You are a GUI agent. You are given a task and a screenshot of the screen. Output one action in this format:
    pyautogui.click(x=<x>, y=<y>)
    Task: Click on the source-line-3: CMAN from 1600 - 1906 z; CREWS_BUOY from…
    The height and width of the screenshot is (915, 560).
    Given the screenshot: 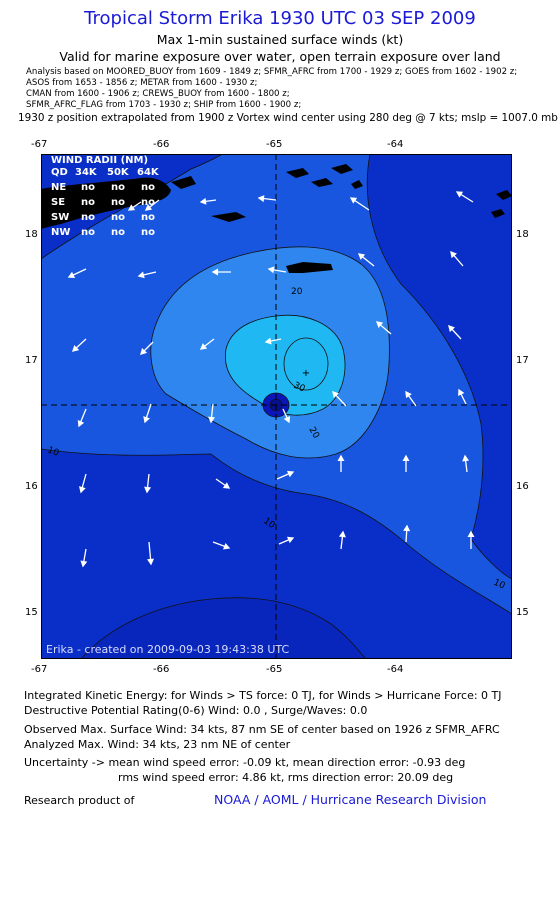 What is the action you would take?
    pyautogui.click(x=158, y=94)
    